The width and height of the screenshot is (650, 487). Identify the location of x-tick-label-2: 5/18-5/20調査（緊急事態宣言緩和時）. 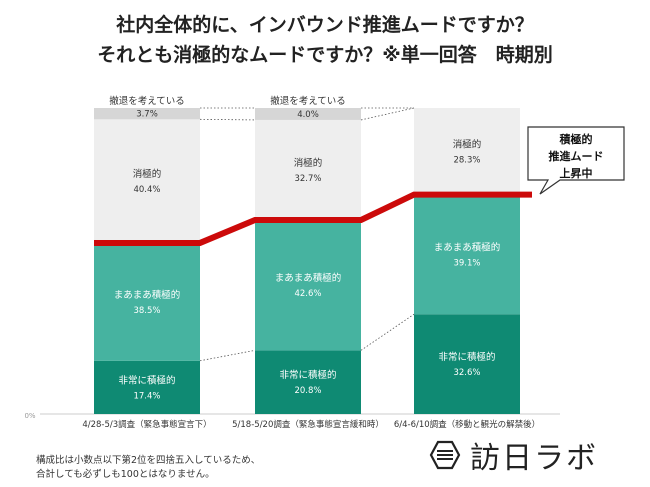
(308, 424).